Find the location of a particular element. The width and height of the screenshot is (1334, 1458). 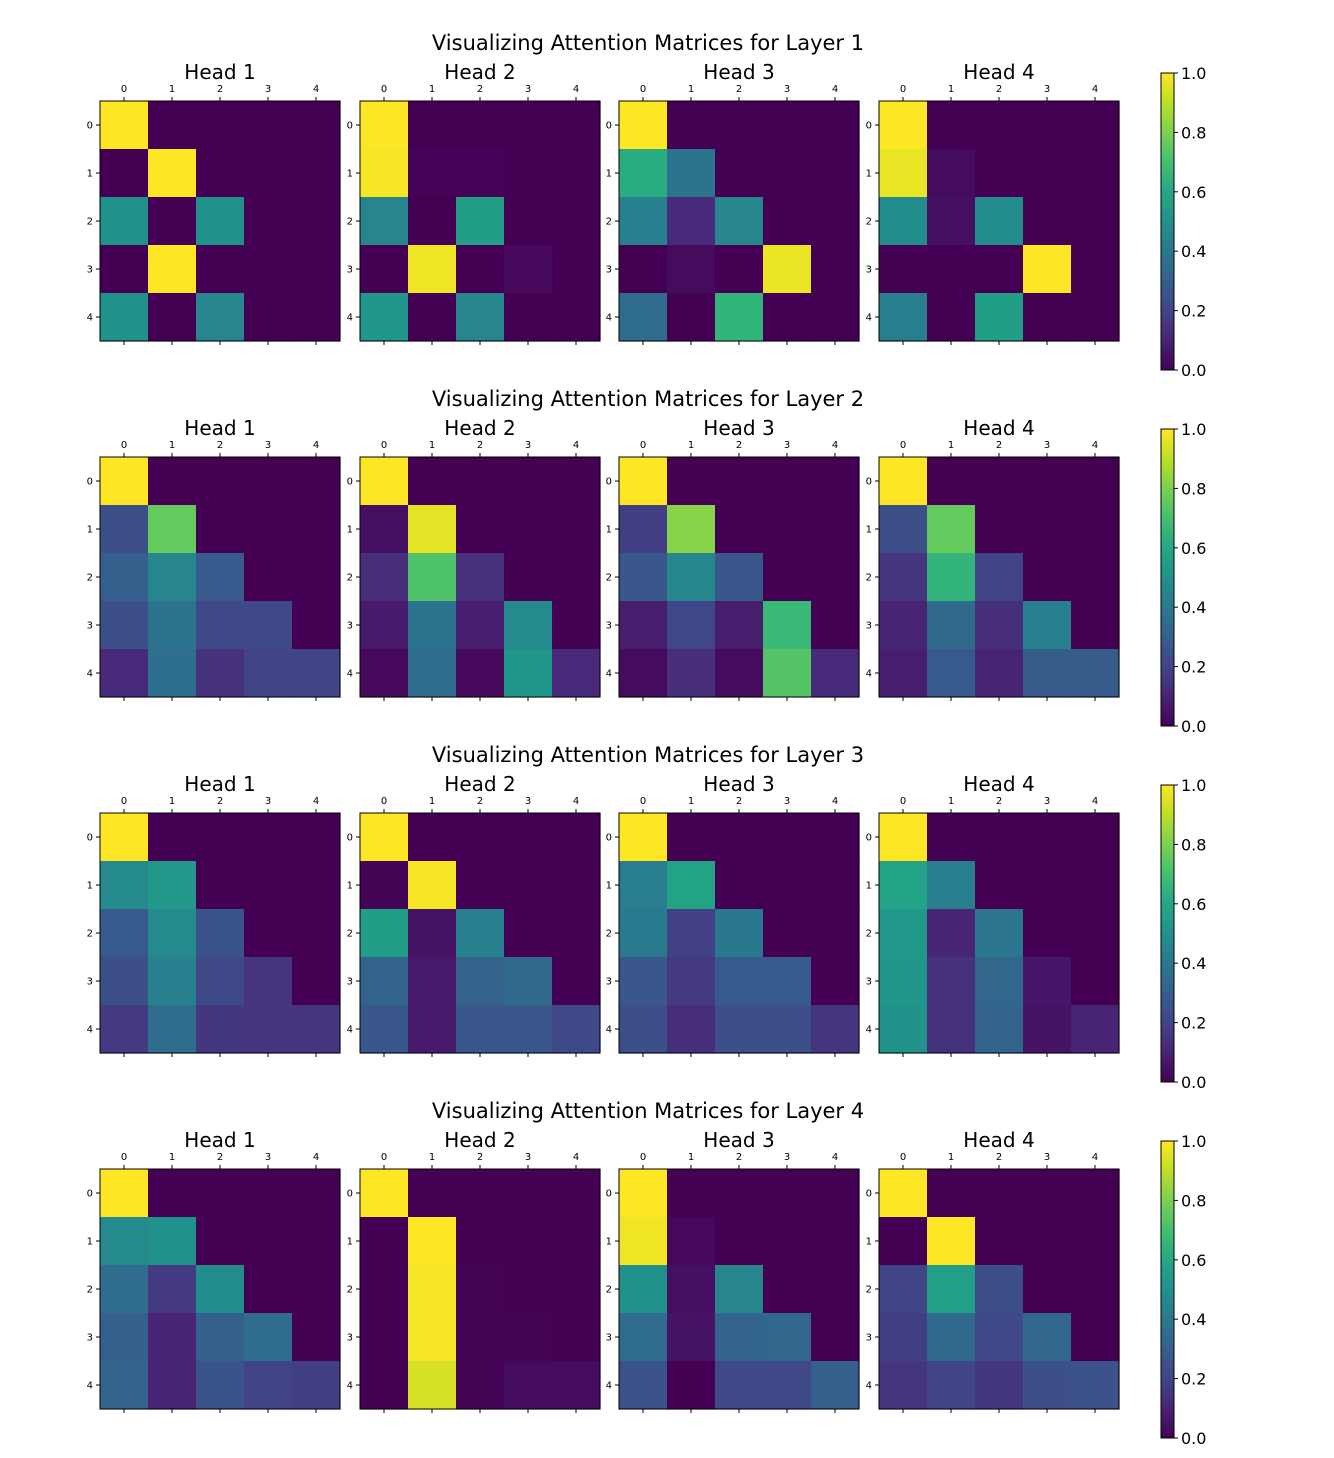

head-title: Head 1 is located at coordinates (219, 784).